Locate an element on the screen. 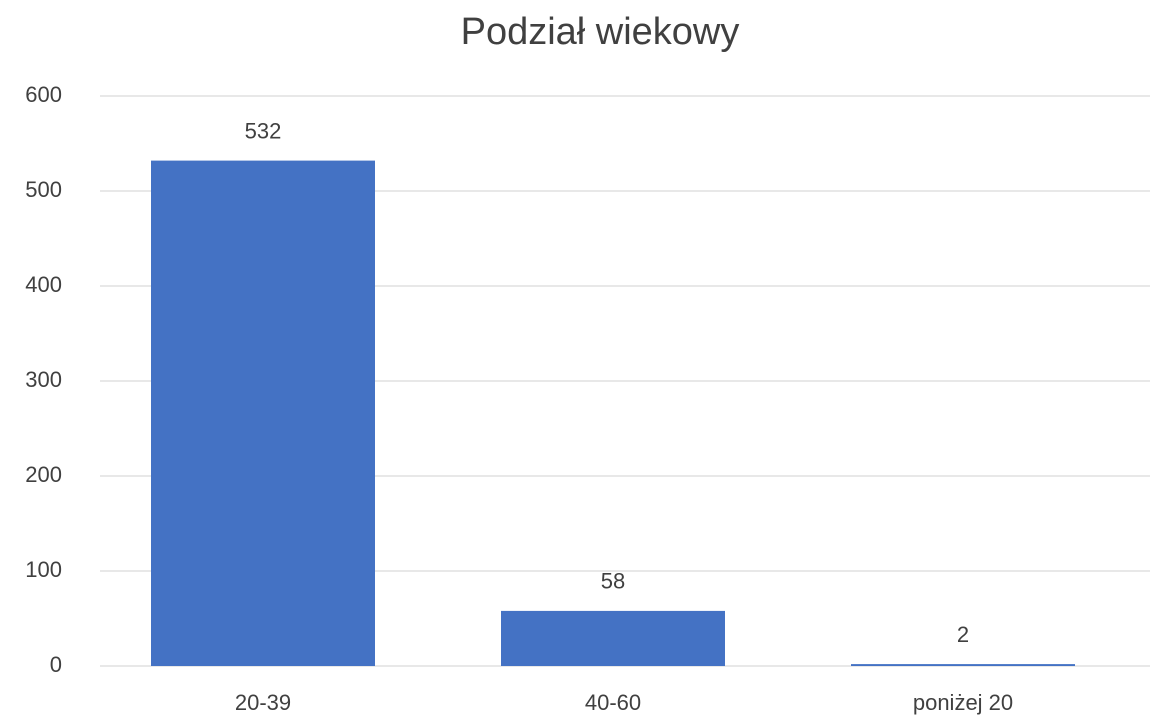  y-tick-label: 600 is located at coordinates (43, 94).